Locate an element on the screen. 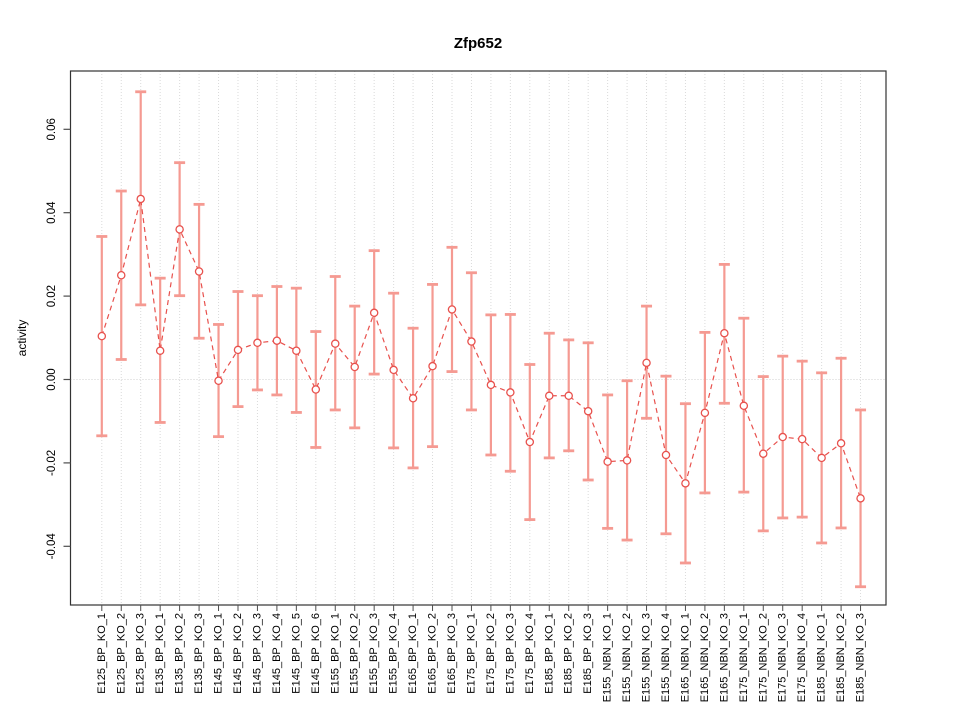 The height and width of the screenshot is (720, 960). x-tick-label: E185_NBN_KO_3 is located at coordinates (861, 657).